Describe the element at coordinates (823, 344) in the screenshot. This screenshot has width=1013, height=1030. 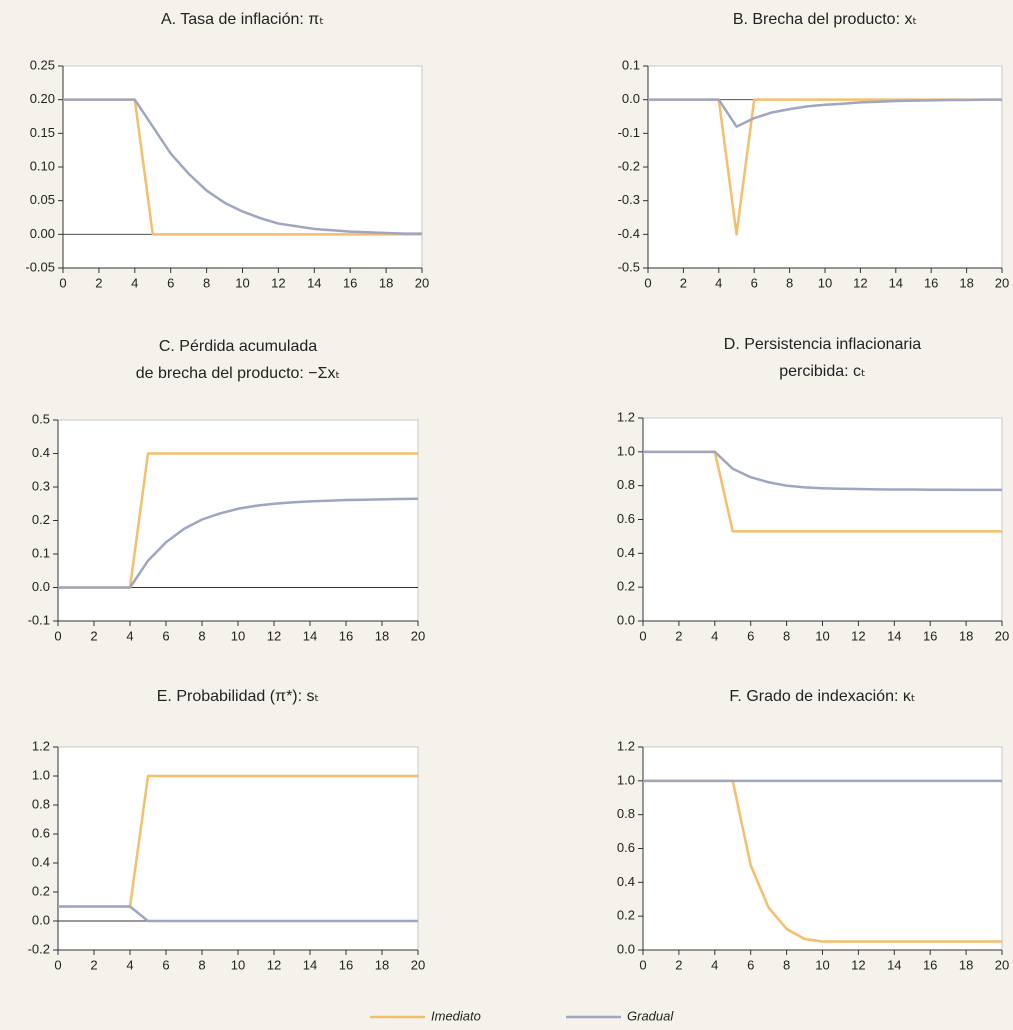
I see `chart-title: D. Persistencia inflacionaria` at that location.